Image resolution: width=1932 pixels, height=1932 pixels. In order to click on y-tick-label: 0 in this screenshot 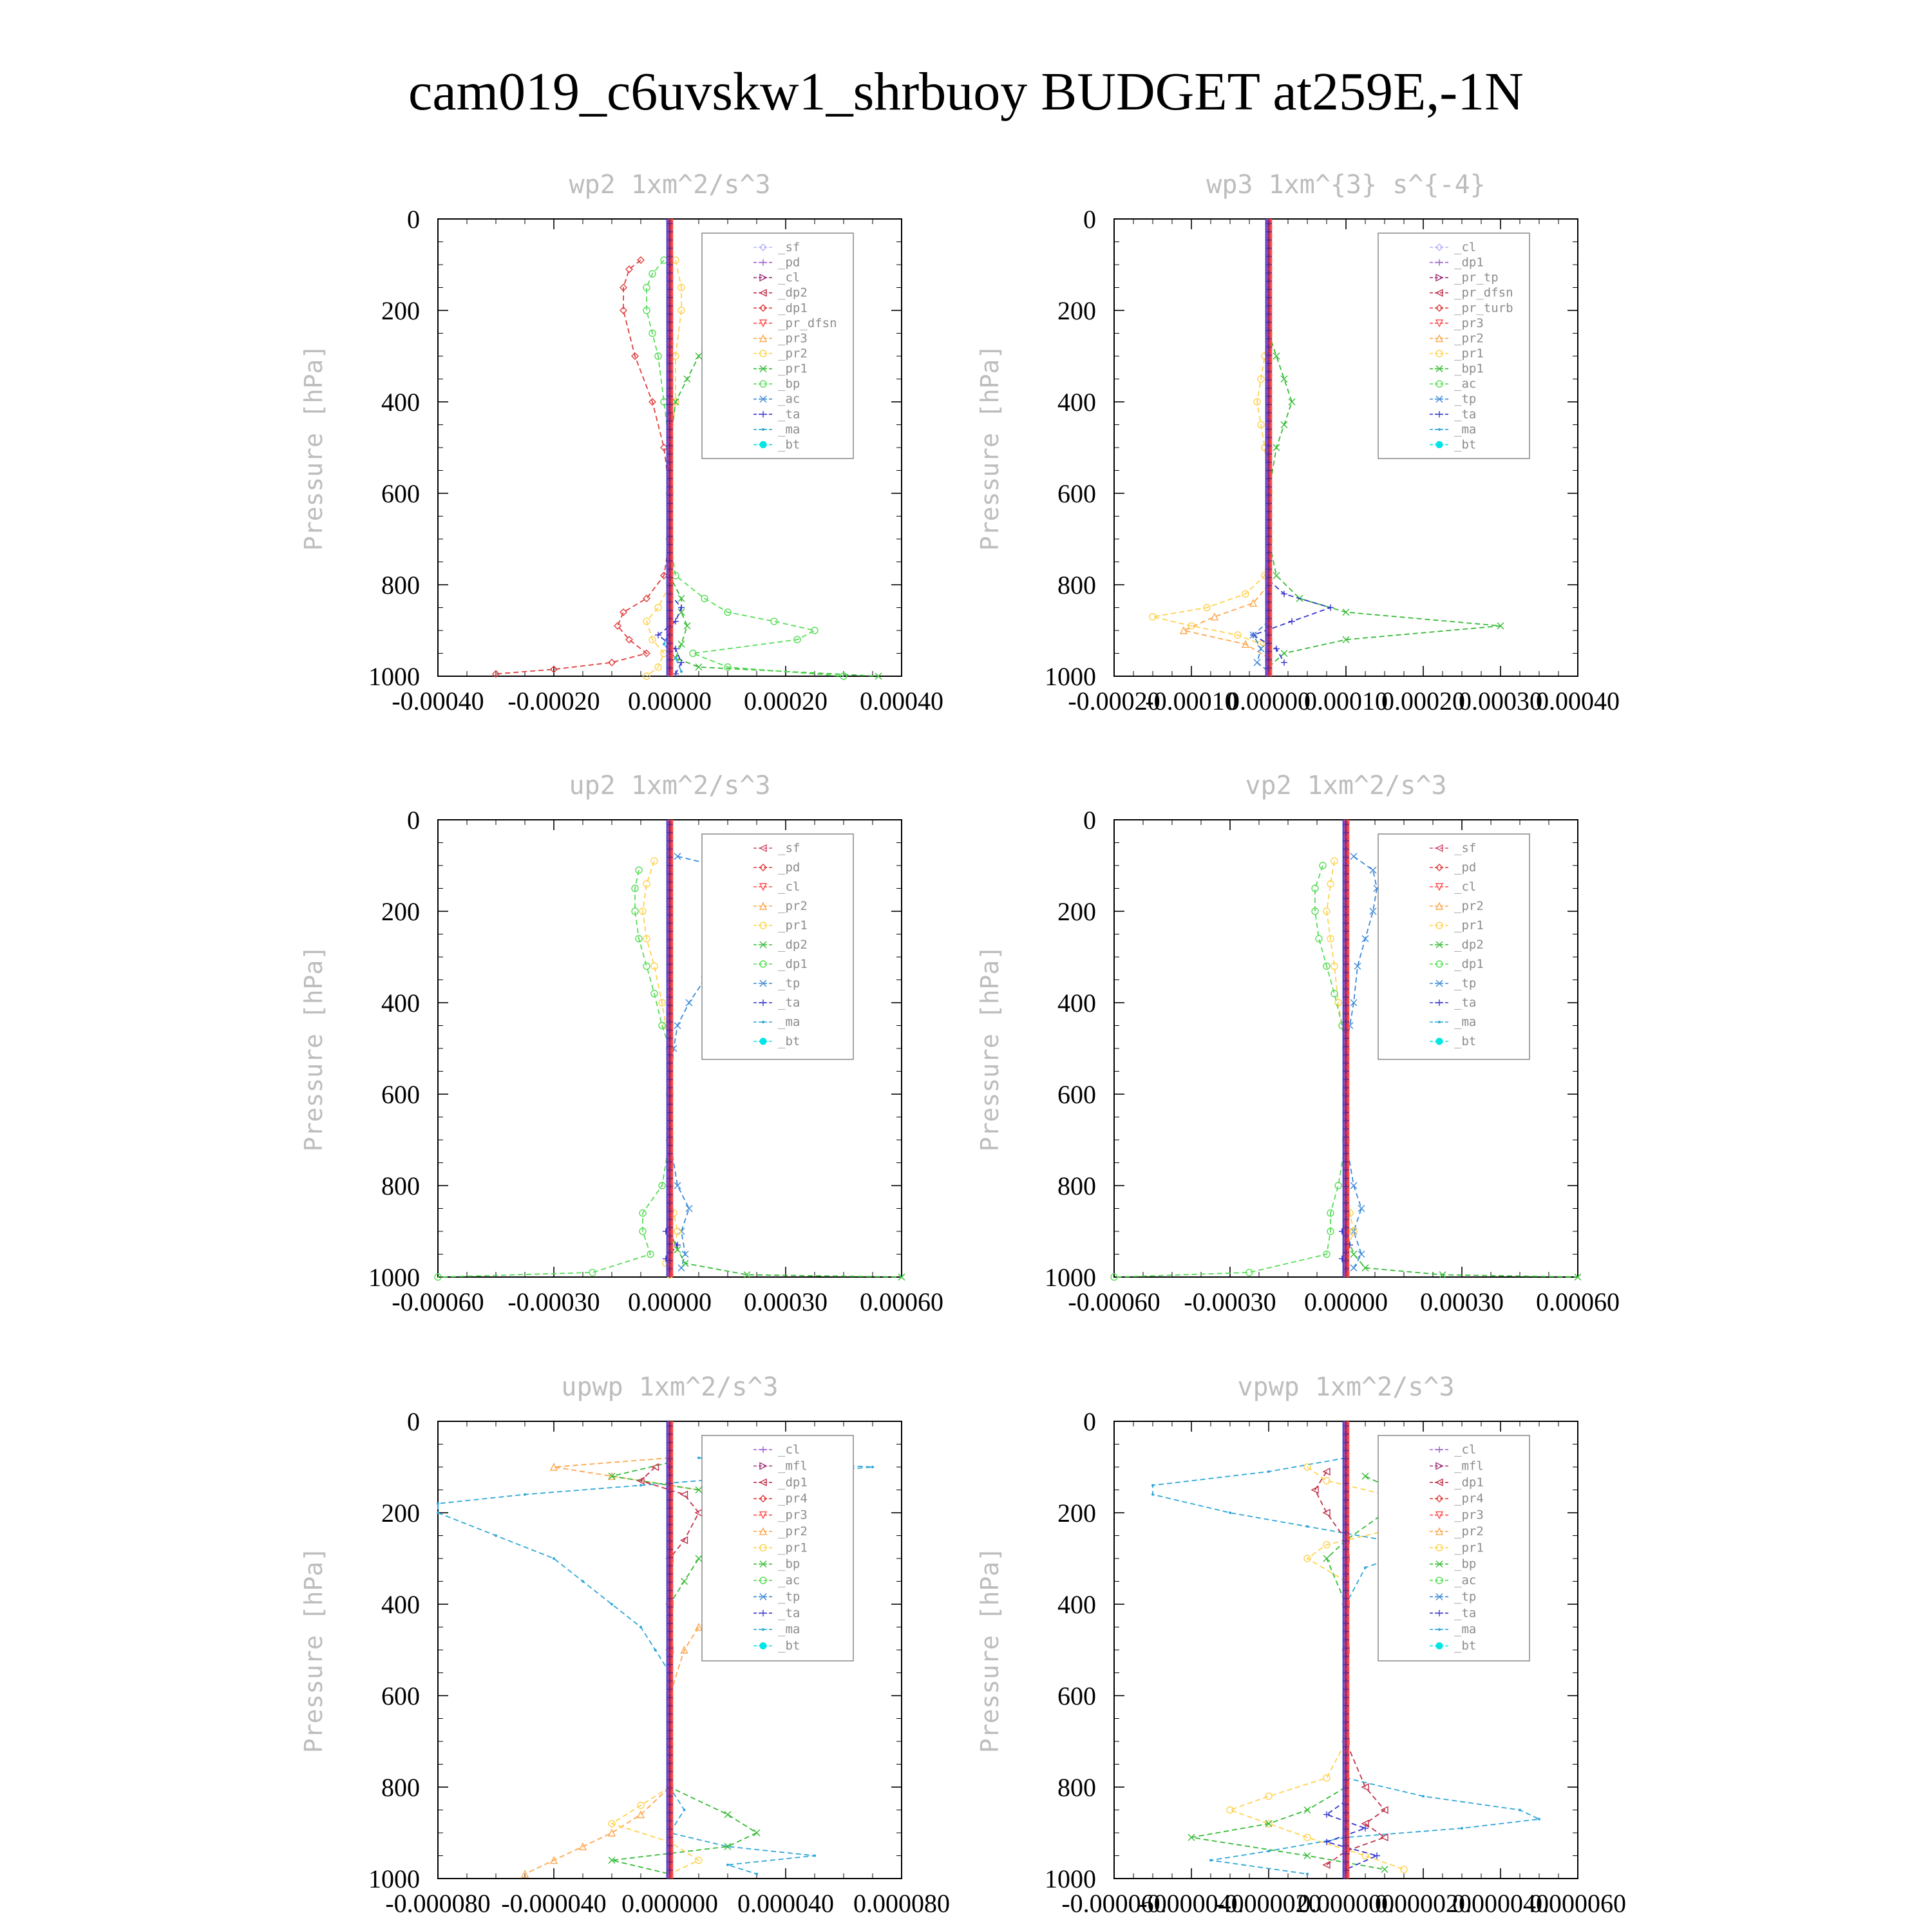, I will do `click(1090, 1421)`.